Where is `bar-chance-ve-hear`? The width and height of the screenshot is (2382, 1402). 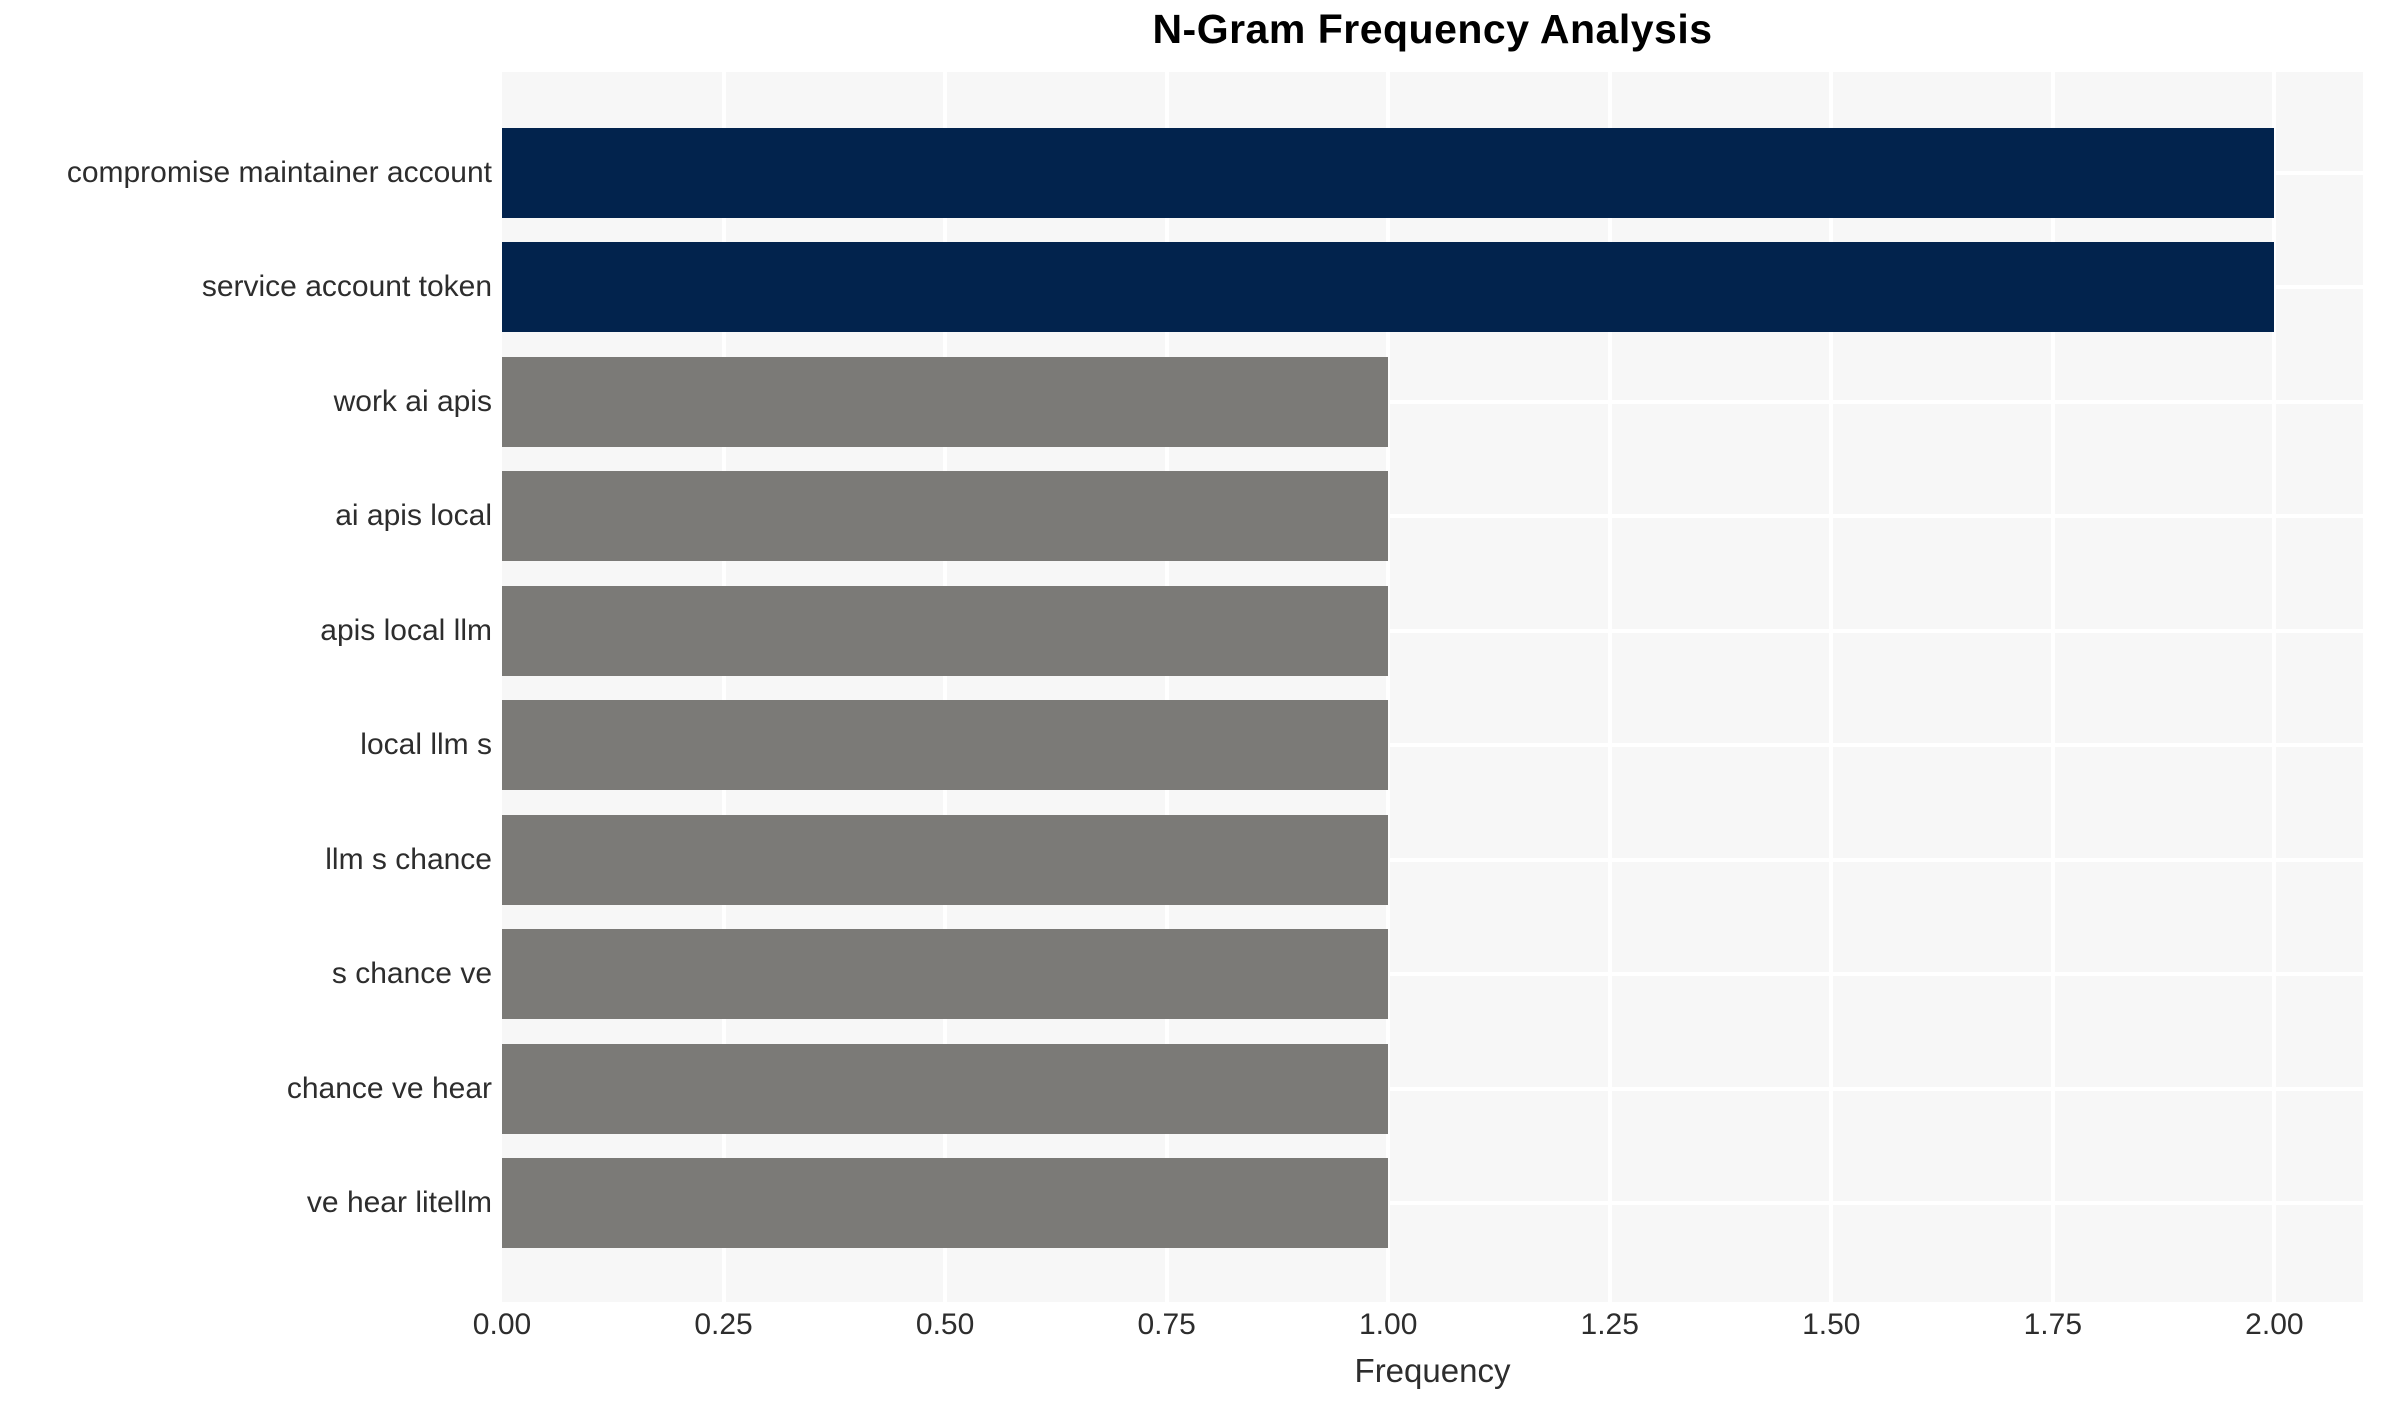 bar-chance-ve-hear is located at coordinates (945, 1088).